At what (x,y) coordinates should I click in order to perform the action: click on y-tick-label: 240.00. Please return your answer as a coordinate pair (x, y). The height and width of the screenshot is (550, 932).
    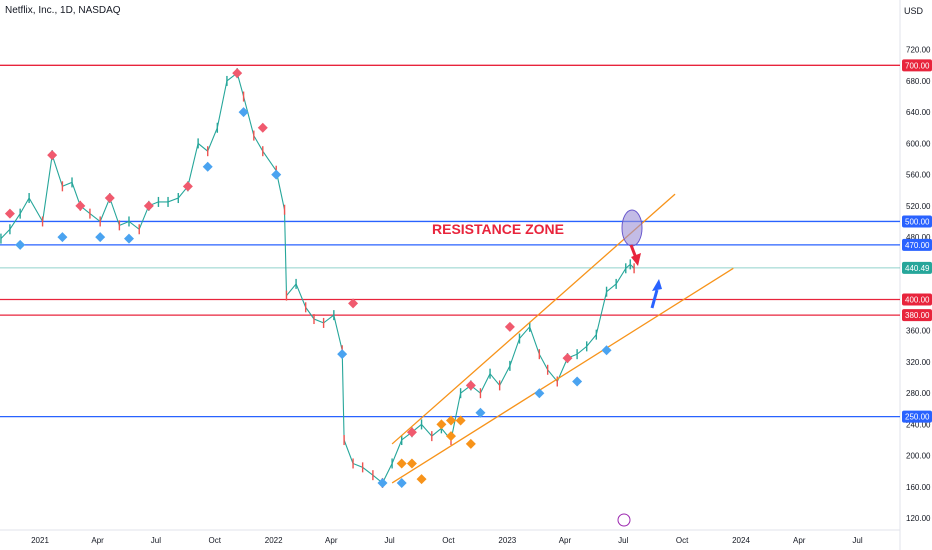
    Looking at the image, I should click on (918, 424).